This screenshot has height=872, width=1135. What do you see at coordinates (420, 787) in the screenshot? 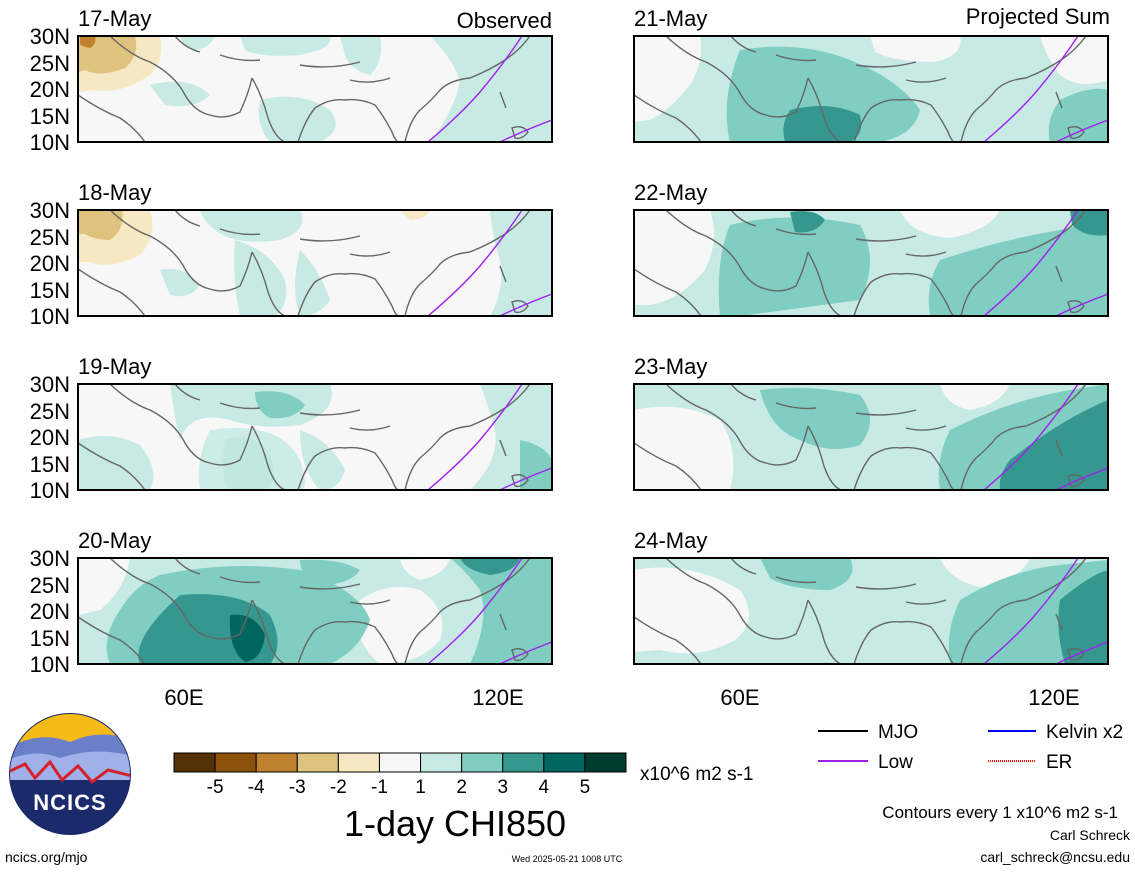
I see `colorbar-tick-label: 1` at bounding box center [420, 787].